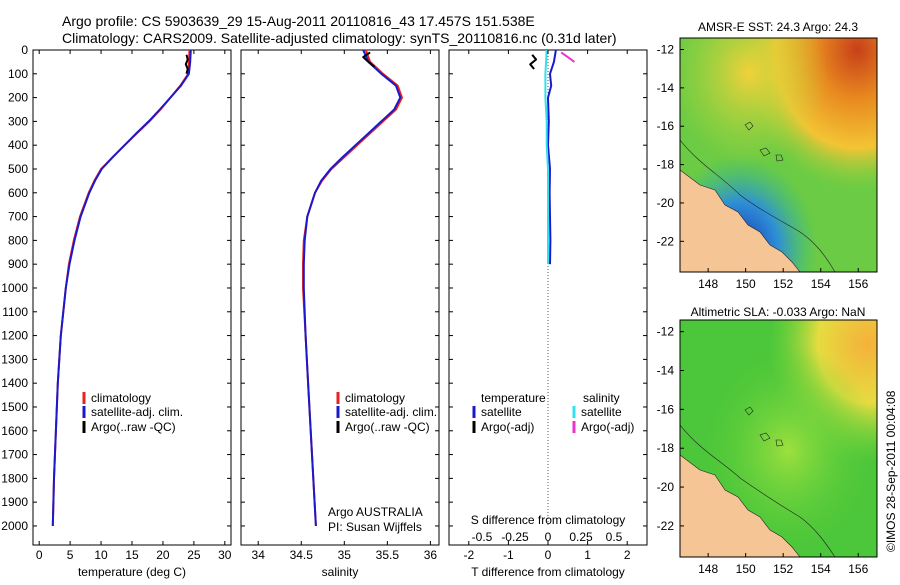 This screenshot has width=900, height=585. Describe the element at coordinates (567, 57) in the screenshot. I see `series-line-salinity-argo-adj-` at that location.